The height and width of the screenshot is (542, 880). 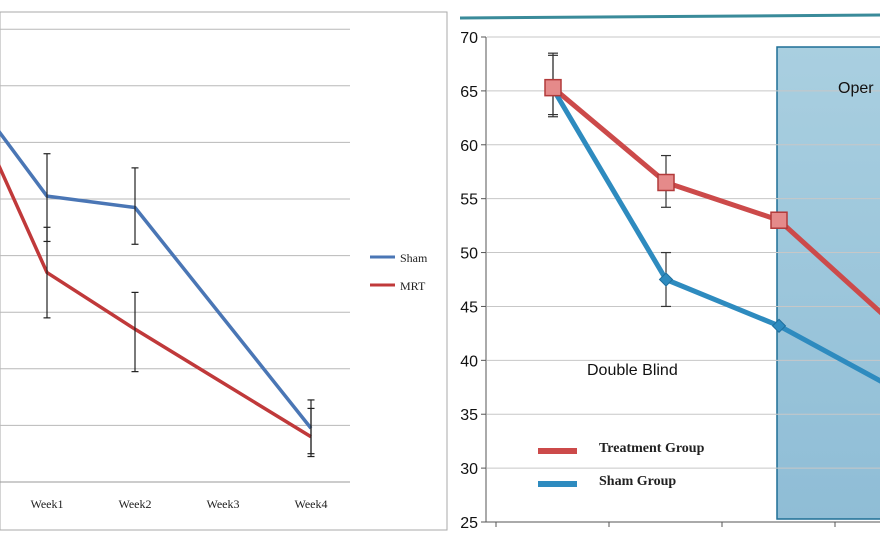 What do you see at coordinates (665, 524) in the screenshot?
I see `right-x-tick-marks` at bounding box center [665, 524].